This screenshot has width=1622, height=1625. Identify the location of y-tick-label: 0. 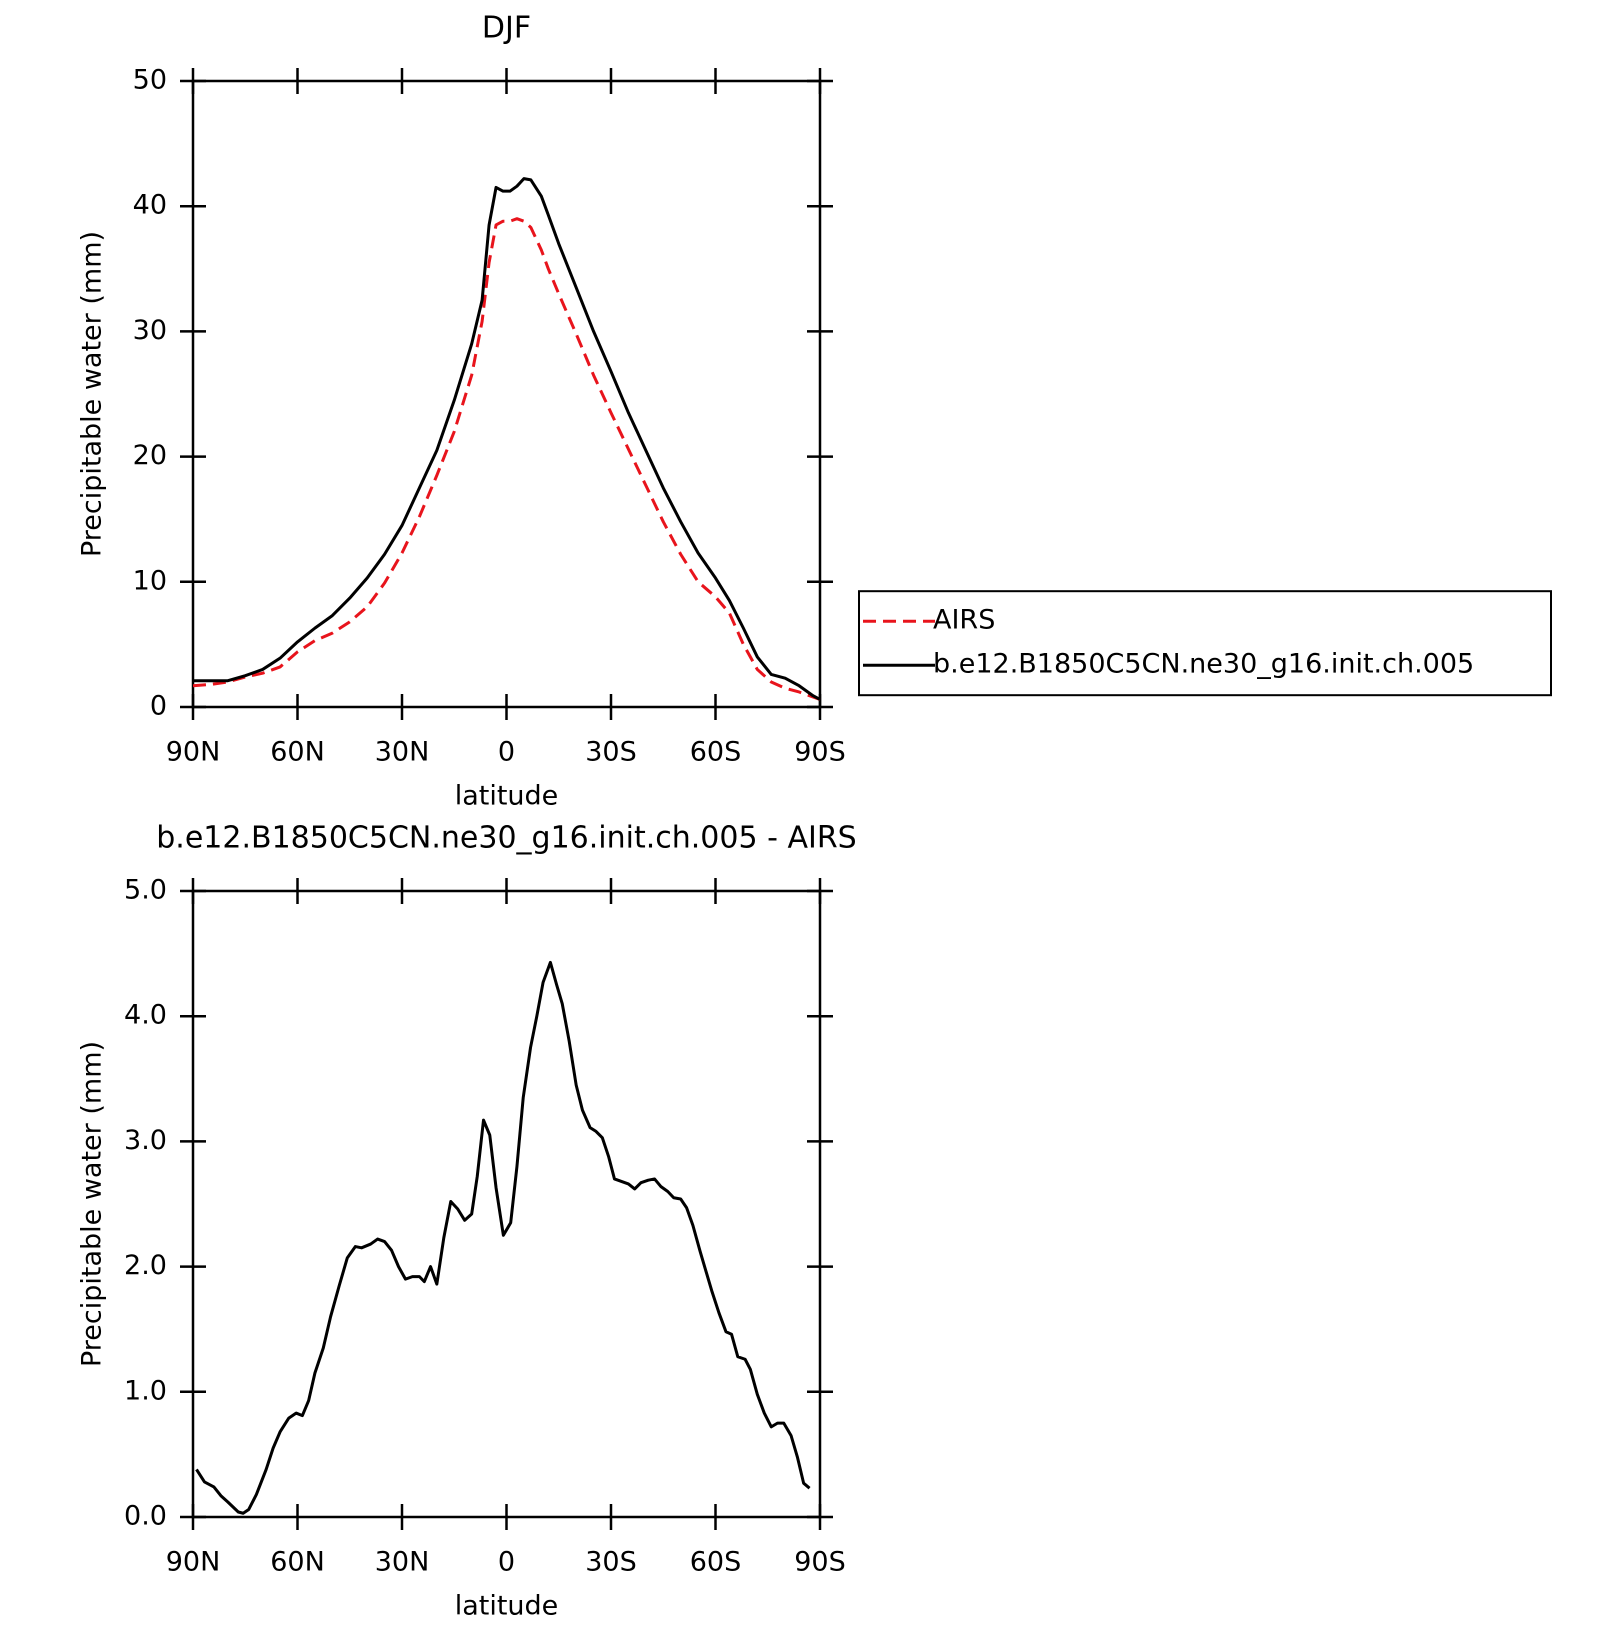
(158, 706).